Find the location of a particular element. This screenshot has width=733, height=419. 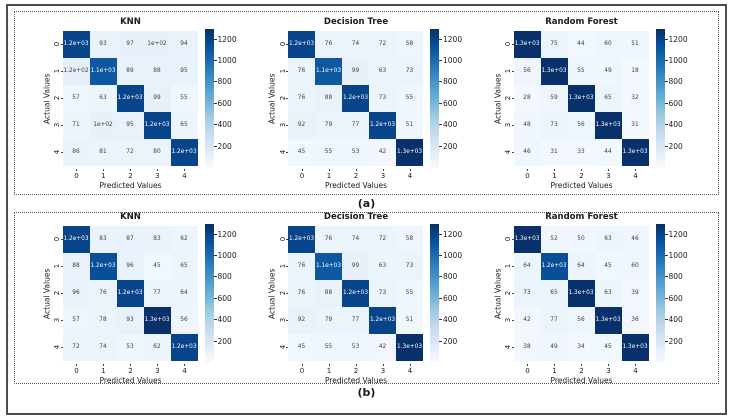

colorbar-tick-label: 600 is located at coordinates (224, 103).